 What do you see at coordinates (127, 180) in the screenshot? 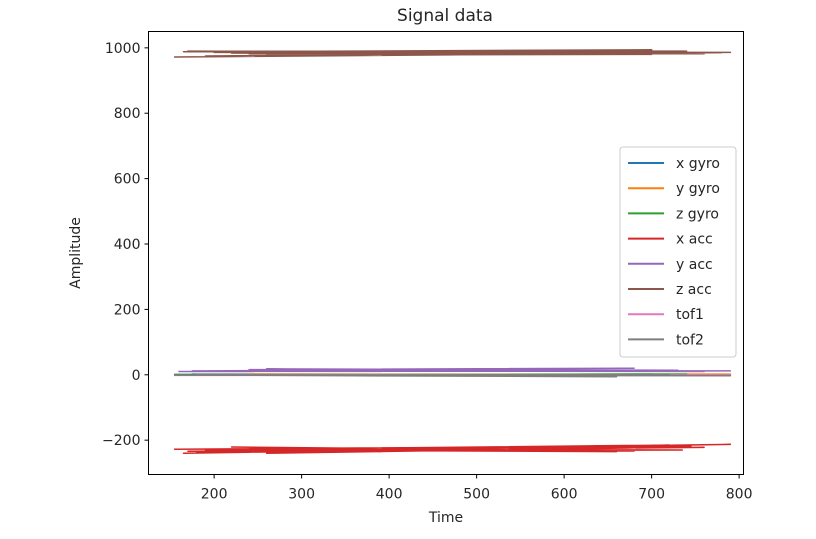
I see `y-tick-label: 600` at bounding box center [127, 180].